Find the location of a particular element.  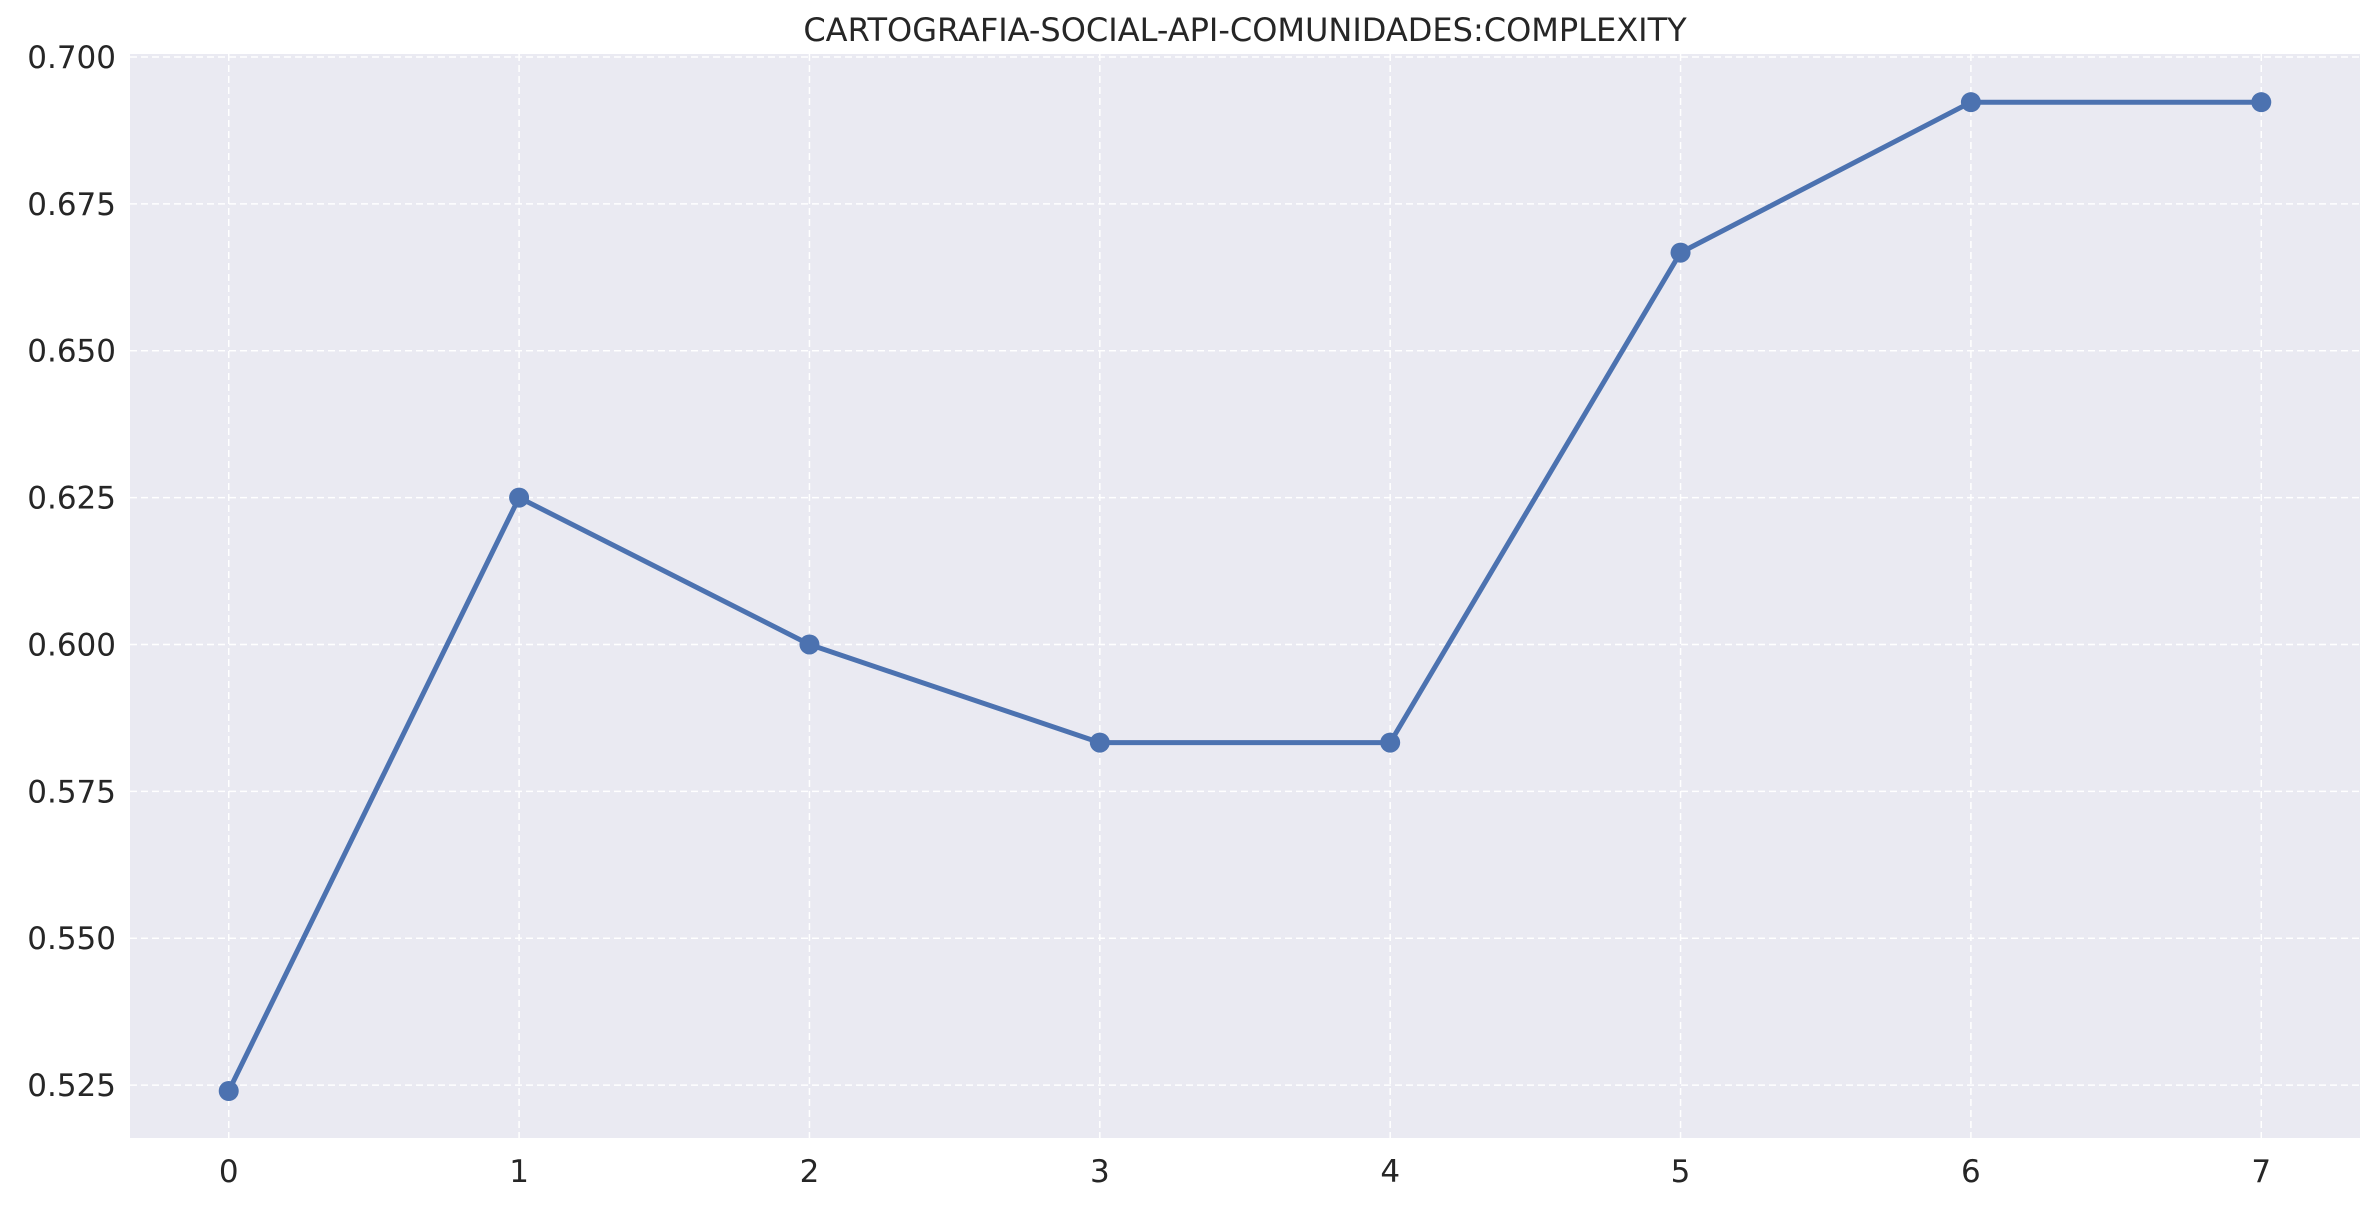

x-axis: 0 1 2 3 4 5 6 7 is located at coordinates (1245, 1172).